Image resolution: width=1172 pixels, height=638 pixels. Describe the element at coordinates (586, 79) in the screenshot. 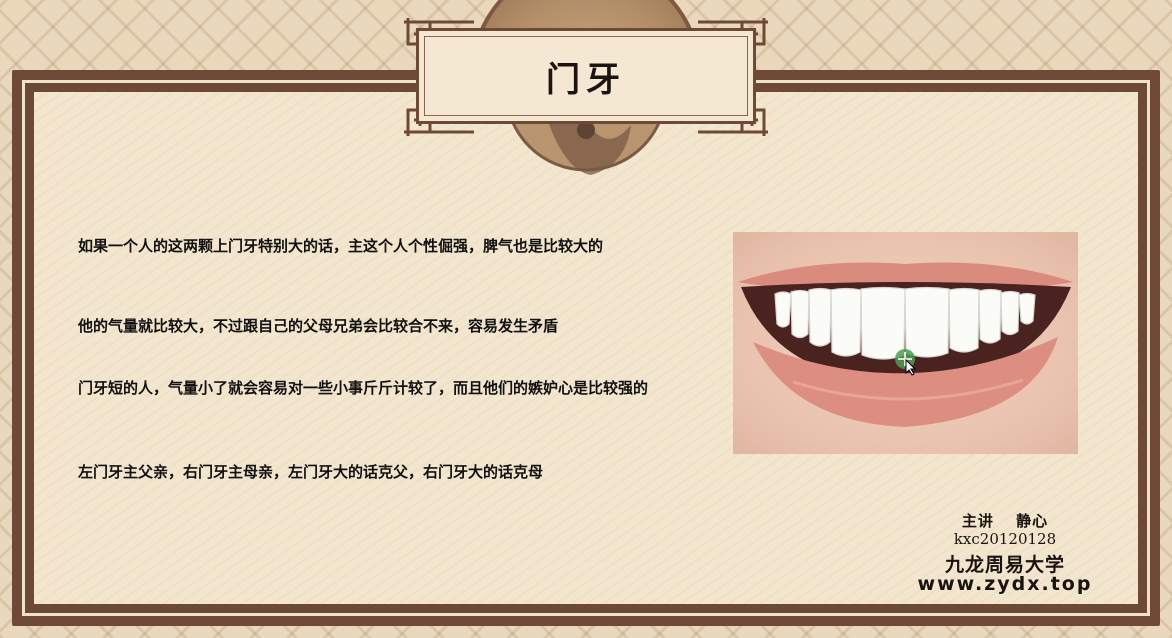

I see `slide-title: 门牙` at that location.